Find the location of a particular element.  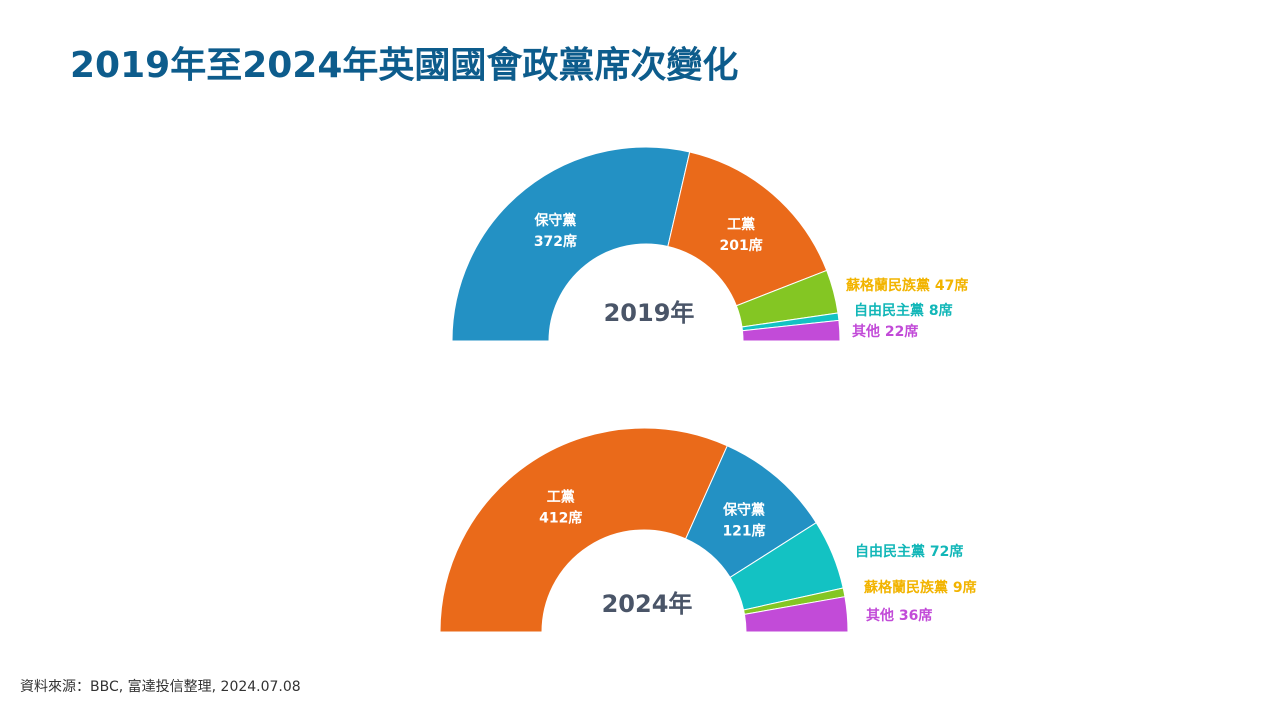

slice-seats-label: 121席 is located at coordinates (743, 530).